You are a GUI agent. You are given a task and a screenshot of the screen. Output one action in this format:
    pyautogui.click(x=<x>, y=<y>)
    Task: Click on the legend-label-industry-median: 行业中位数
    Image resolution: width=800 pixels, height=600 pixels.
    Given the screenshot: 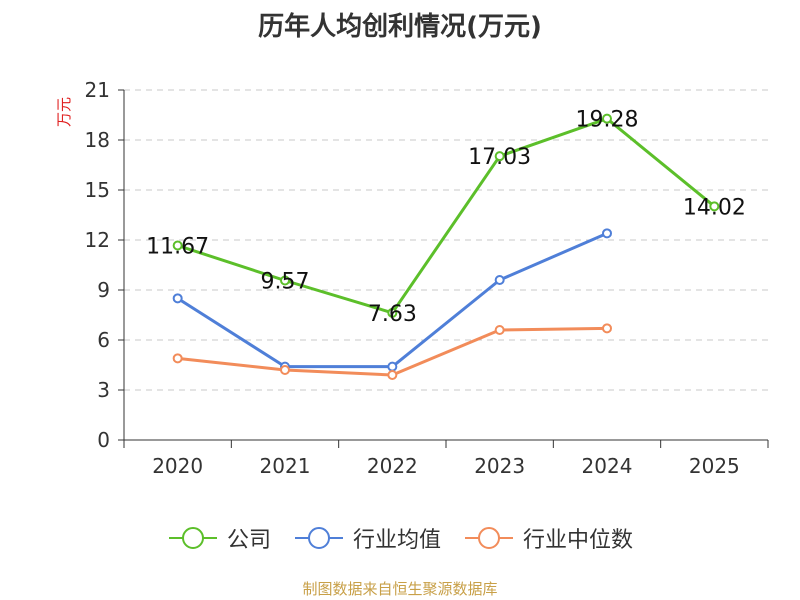 What is the action you would take?
    pyautogui.click(x=578, y=540)
    